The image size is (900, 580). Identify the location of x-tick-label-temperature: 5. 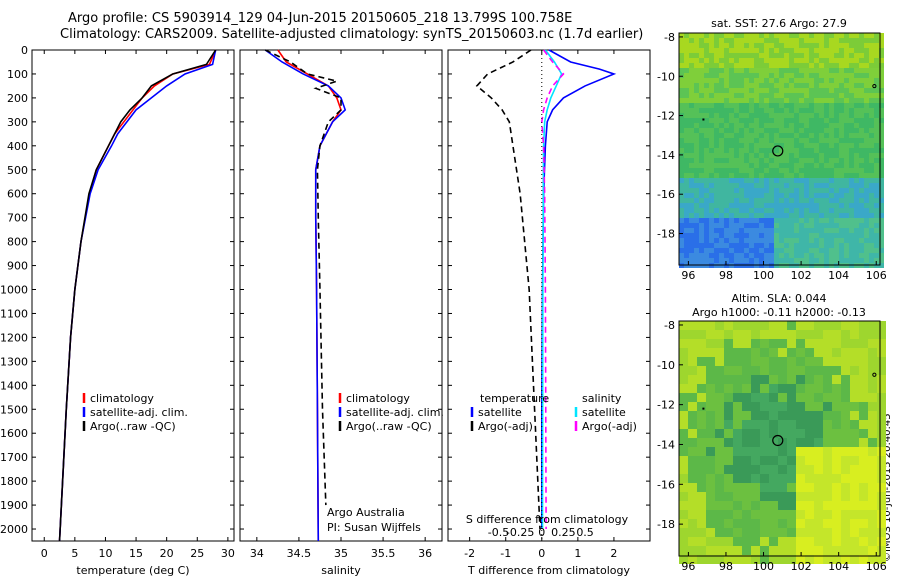
(74, 553).